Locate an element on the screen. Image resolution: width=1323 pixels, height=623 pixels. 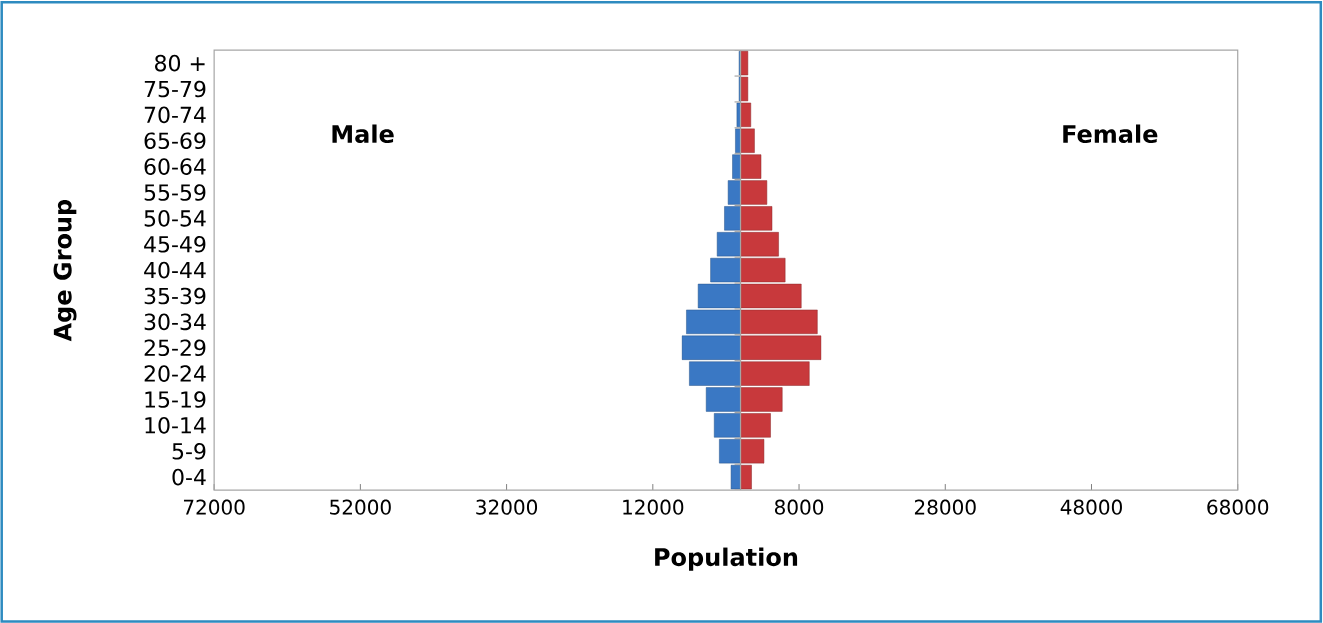
y-tick-label: 45-49 is located at coordinates (175, 244).